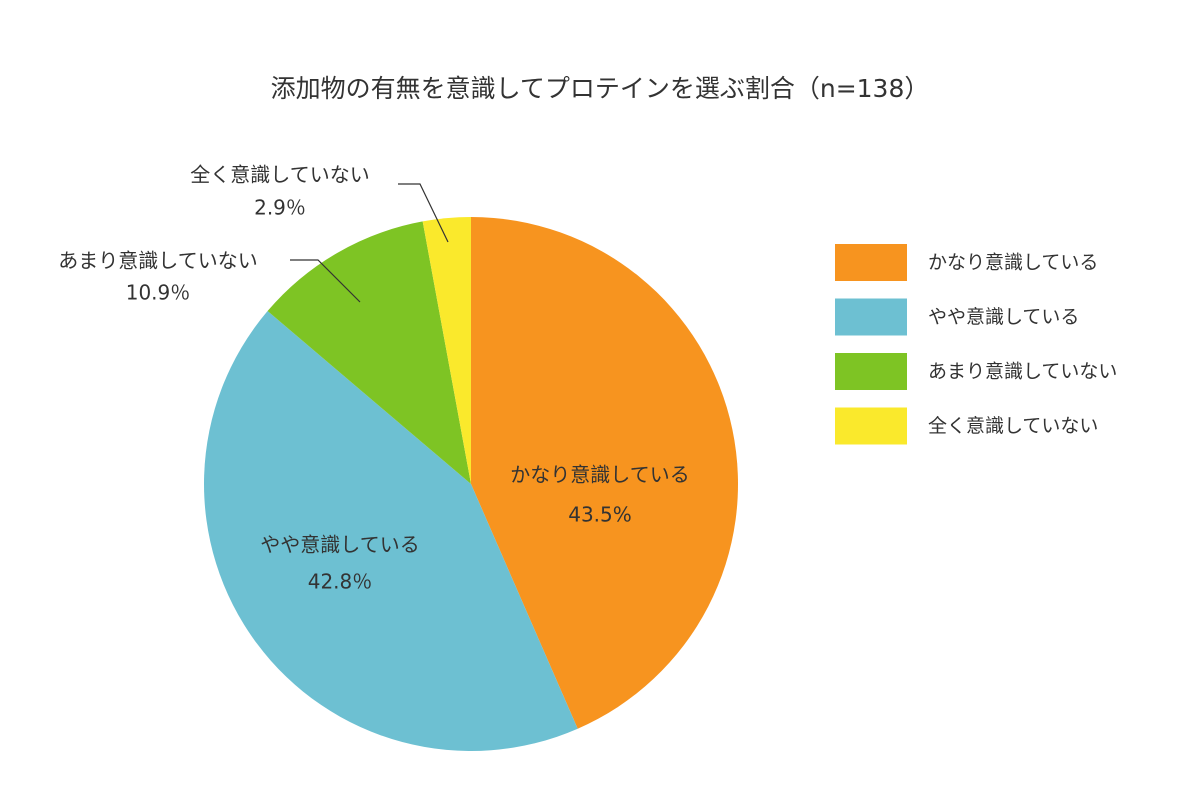 This screenshot has width=1200, height=800. What do you see at coordinates (1013, 426) in the screenshot?
I see `legend-label: 全く意識していない` at bounding box center [1013, 426].